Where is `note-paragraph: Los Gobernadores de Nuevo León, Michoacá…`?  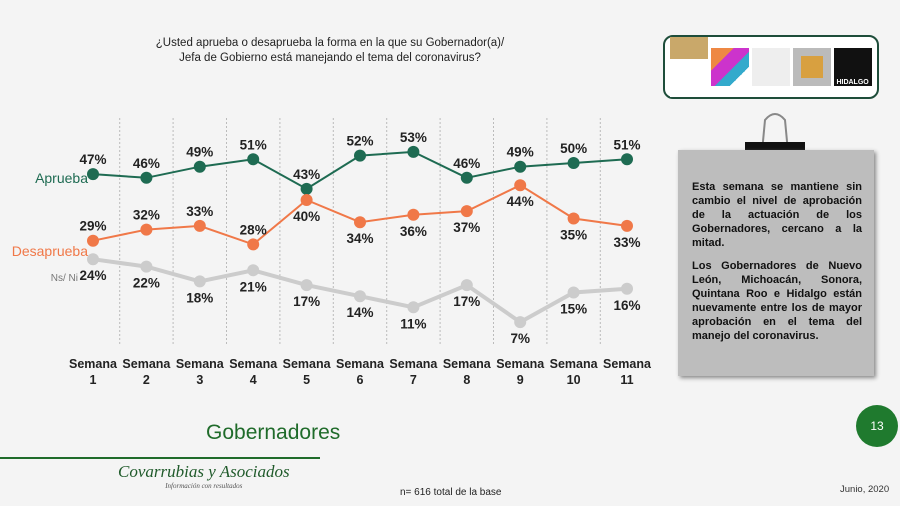 note-paragraph: Los Gobernadores de Nuevo León, Michoacá… is located at coordinates (777, 301).